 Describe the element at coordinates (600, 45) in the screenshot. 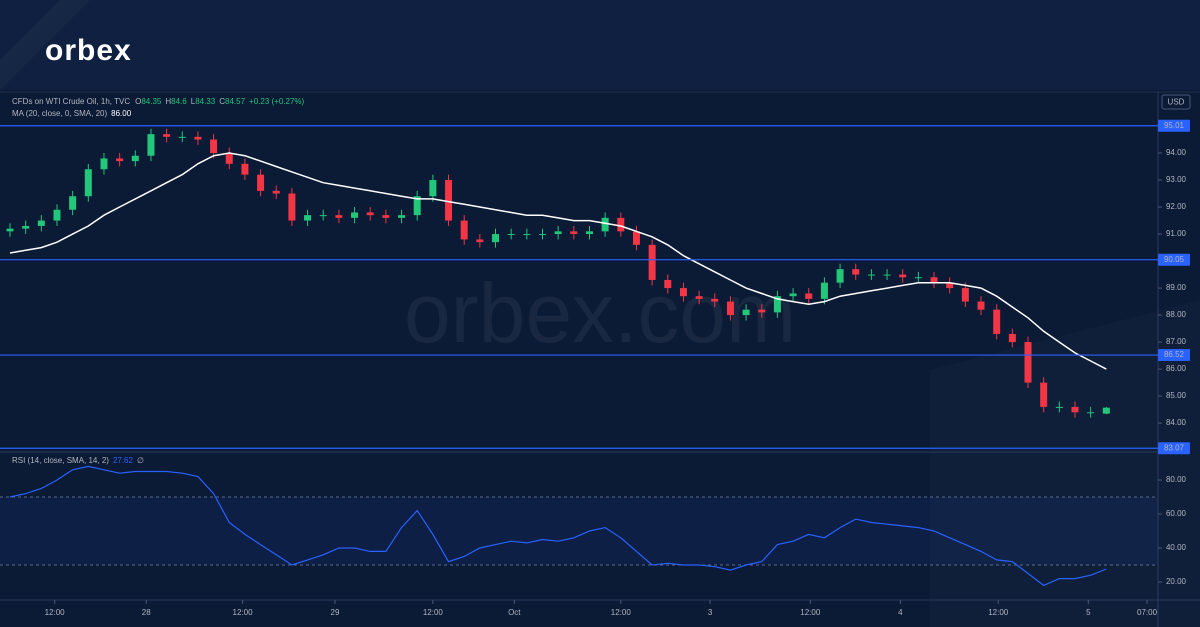

I see `header-bar` at that location.